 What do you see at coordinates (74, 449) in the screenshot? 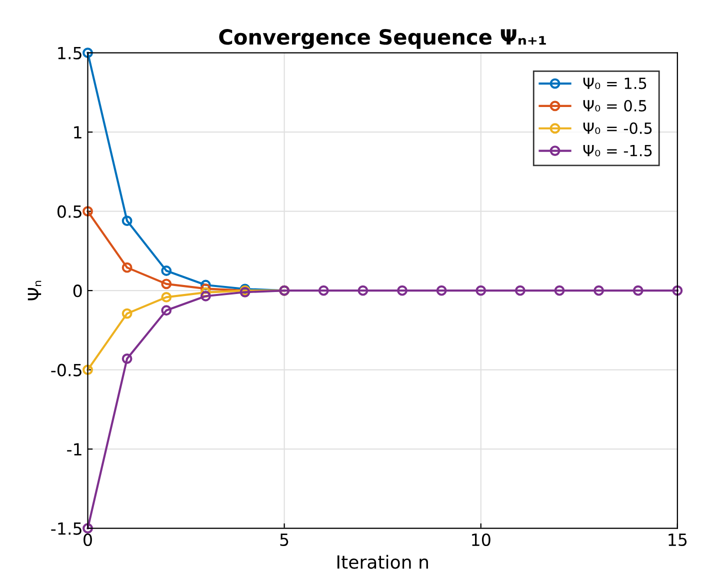
I see `y-tick-label: -1` at bounding box center [74, 449].